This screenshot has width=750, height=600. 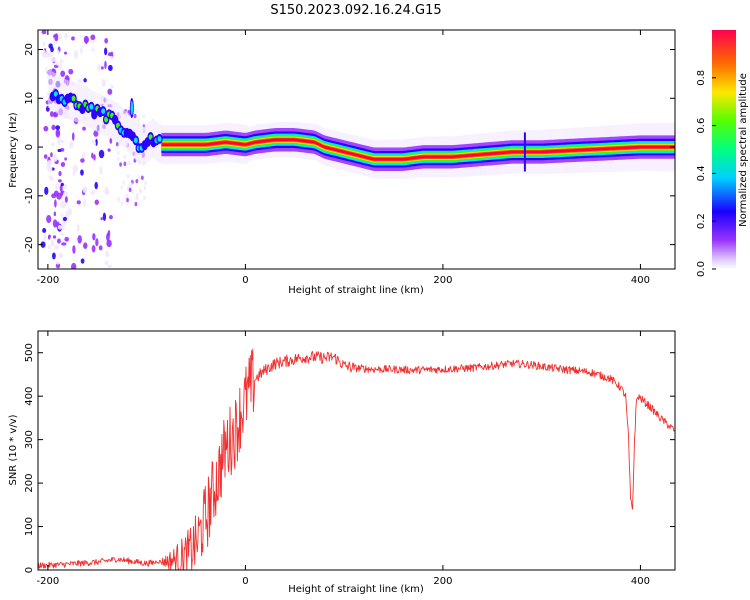 I want to click on y-tick-label: 10, so click(x=29, y=98).